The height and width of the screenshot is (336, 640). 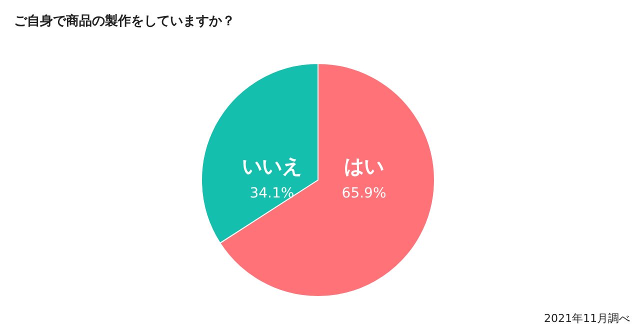 I want to click on data-label: 34.1%, so click(x=272, y=194).